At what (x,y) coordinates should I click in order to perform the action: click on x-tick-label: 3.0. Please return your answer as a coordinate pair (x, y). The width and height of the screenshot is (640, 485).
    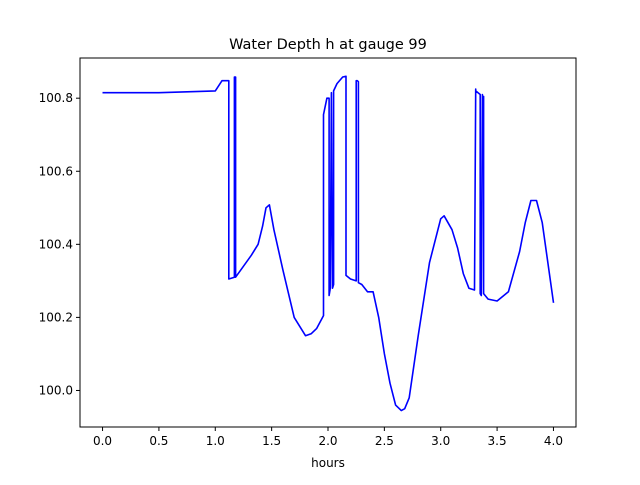
    Looking at the image, I should click on (440, 441).